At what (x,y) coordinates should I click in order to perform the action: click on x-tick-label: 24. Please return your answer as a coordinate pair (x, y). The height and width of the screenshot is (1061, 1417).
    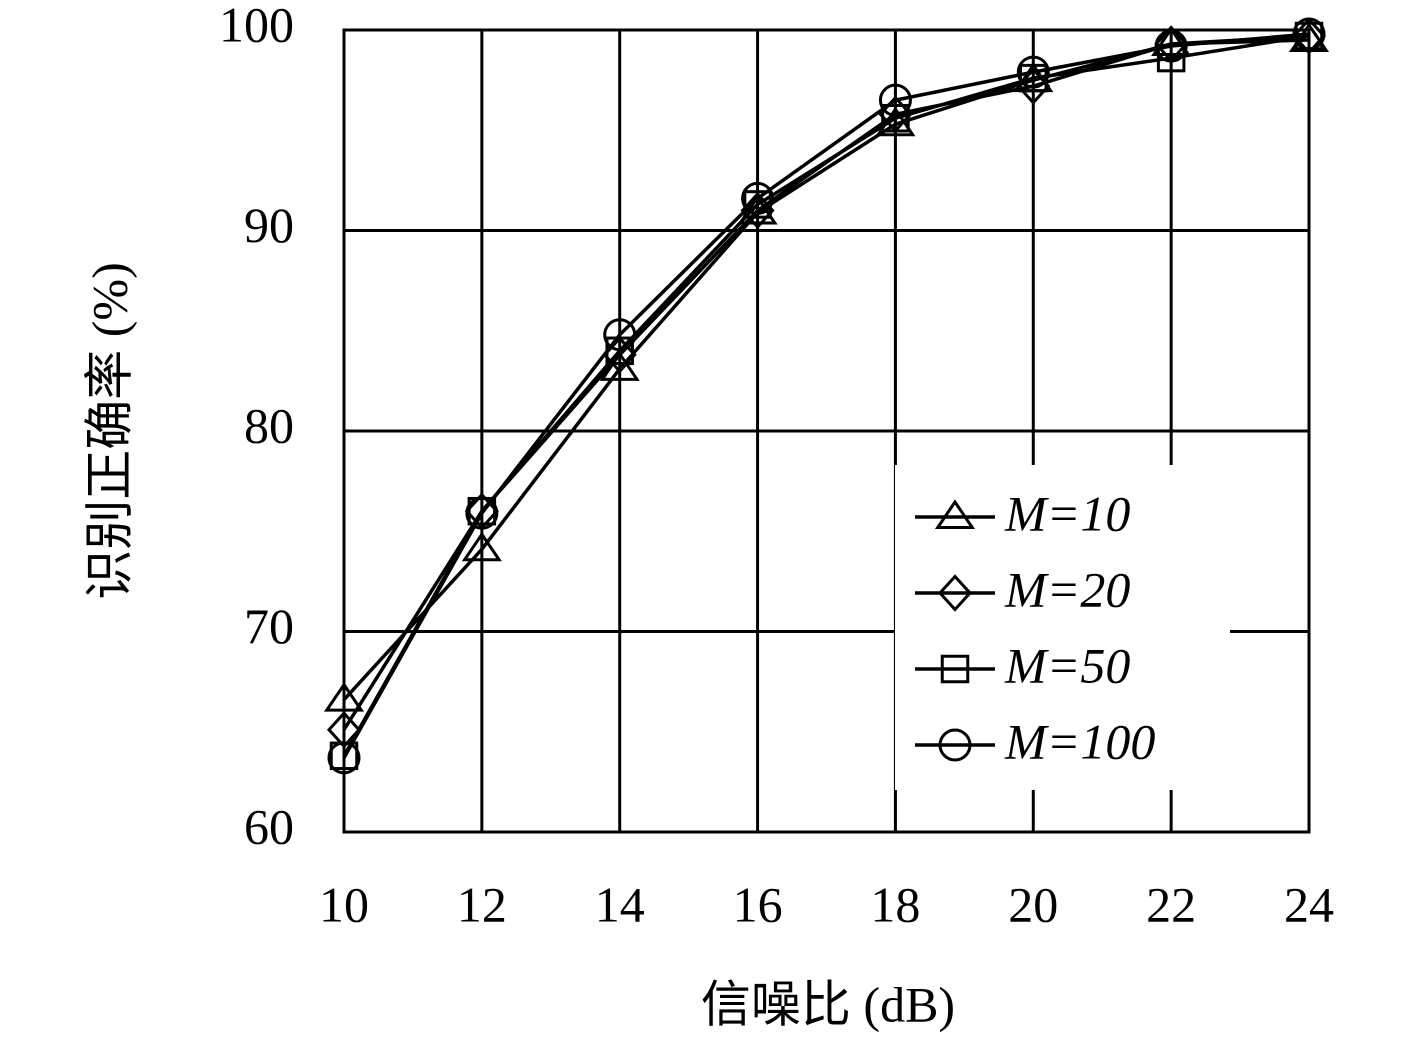
    Looking at the image, I should click on (1309, 904).